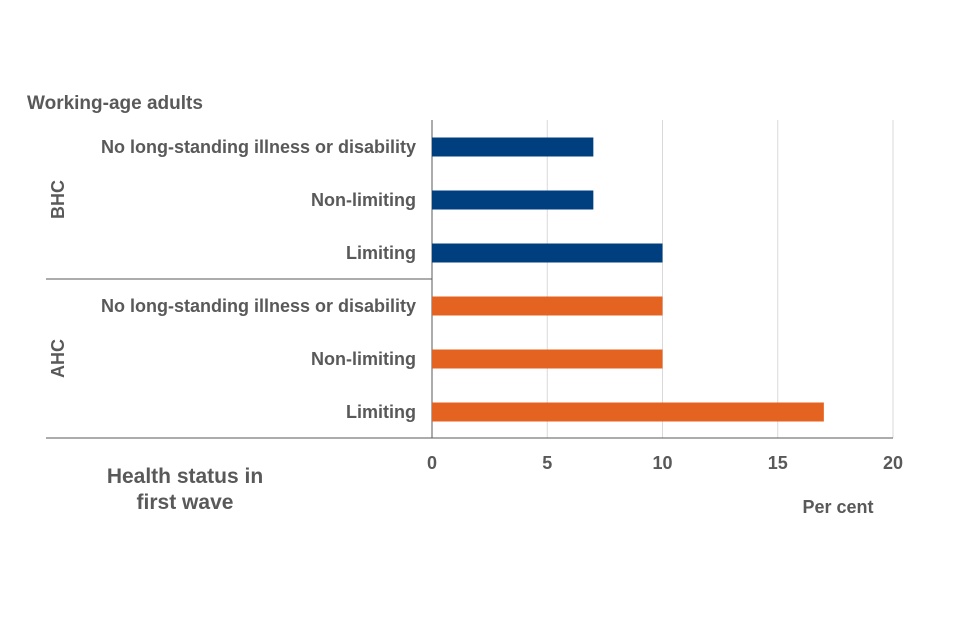 Image resolution: width=960 pixels, height=640 pixels. Describe the element at coordinates (58, 279) in the screenshot. I see `group-labels: BHC AHC` at that location.